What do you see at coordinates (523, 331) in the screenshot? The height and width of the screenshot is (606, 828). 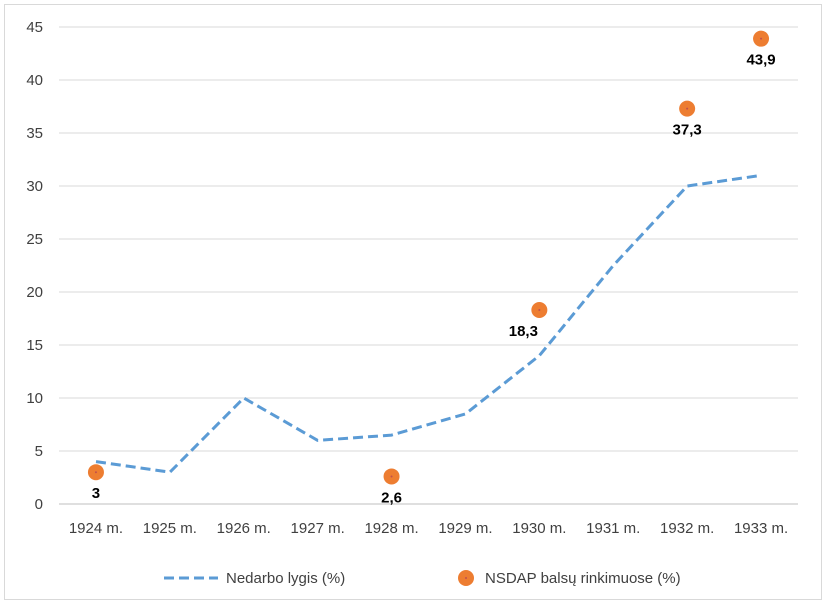 I see `data-label: 18,3` at bounding box center [523, 331].